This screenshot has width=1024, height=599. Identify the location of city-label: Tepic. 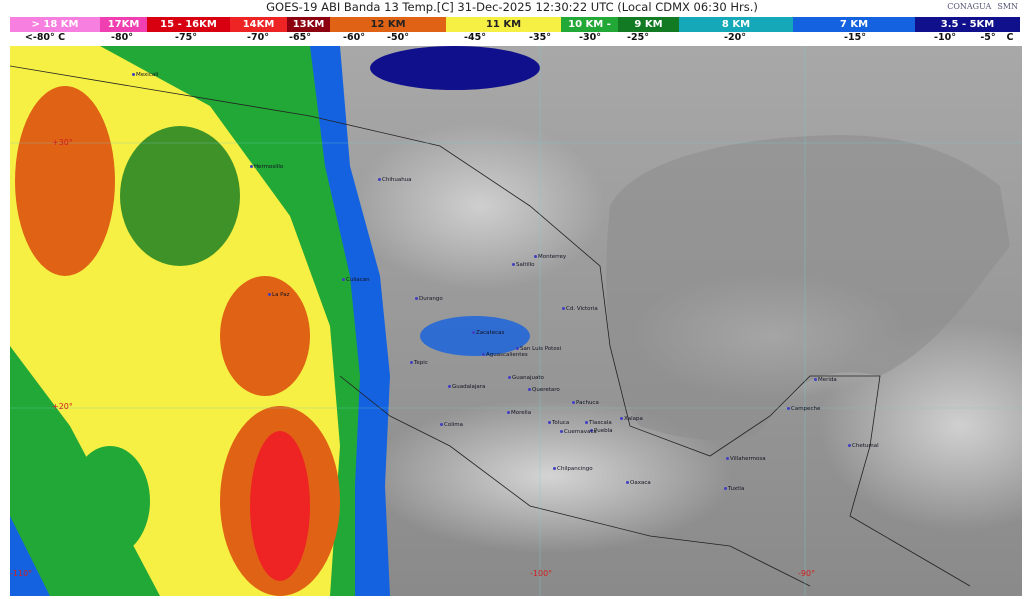
(419, 363).